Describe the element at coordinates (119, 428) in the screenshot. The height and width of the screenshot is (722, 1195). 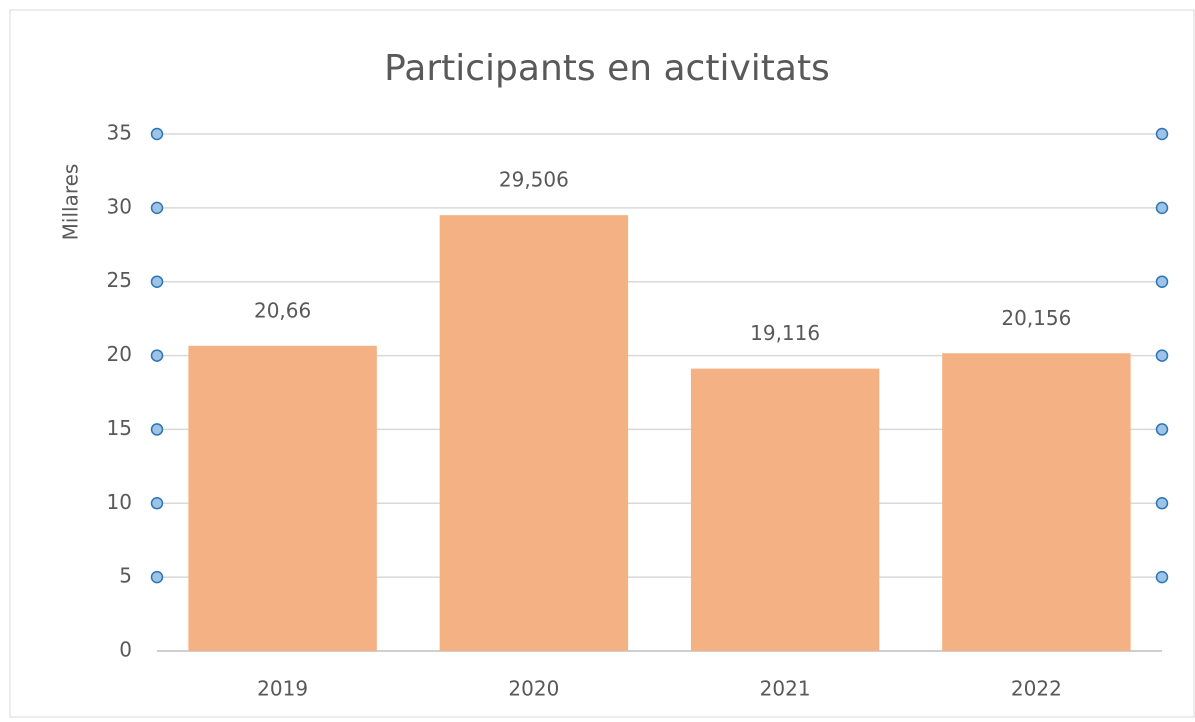
I see `y-tick-label: 15` at that location.